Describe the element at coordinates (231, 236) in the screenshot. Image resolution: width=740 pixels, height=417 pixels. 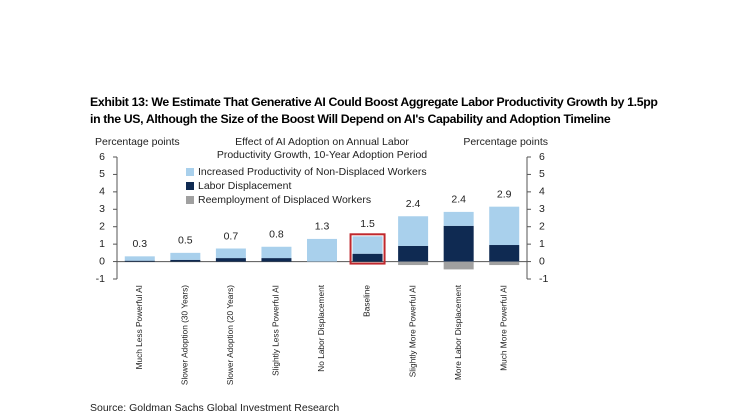
I see `data-label: 0.7` at that location.